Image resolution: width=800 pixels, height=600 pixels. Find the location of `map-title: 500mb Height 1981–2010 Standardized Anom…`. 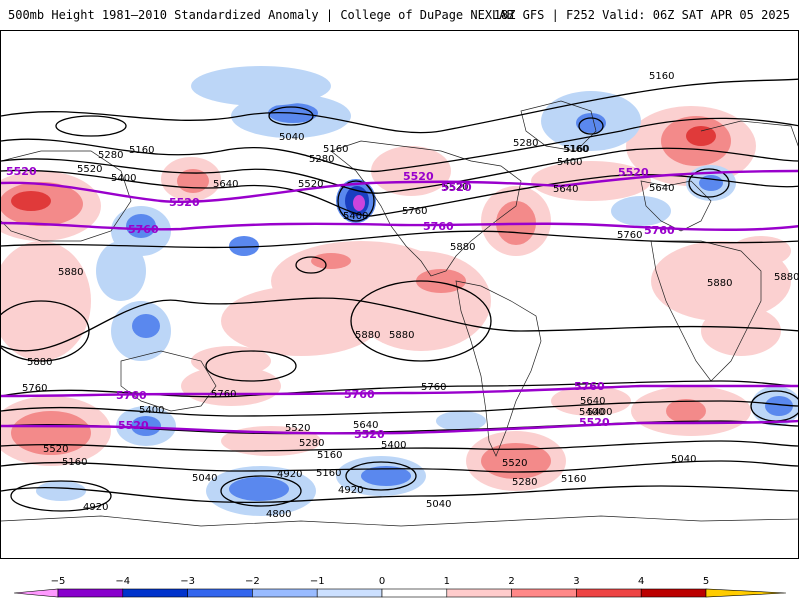

map-title: 500mb Height 1981–2010 Standardized Anom… is located at coordinates (261, 15).